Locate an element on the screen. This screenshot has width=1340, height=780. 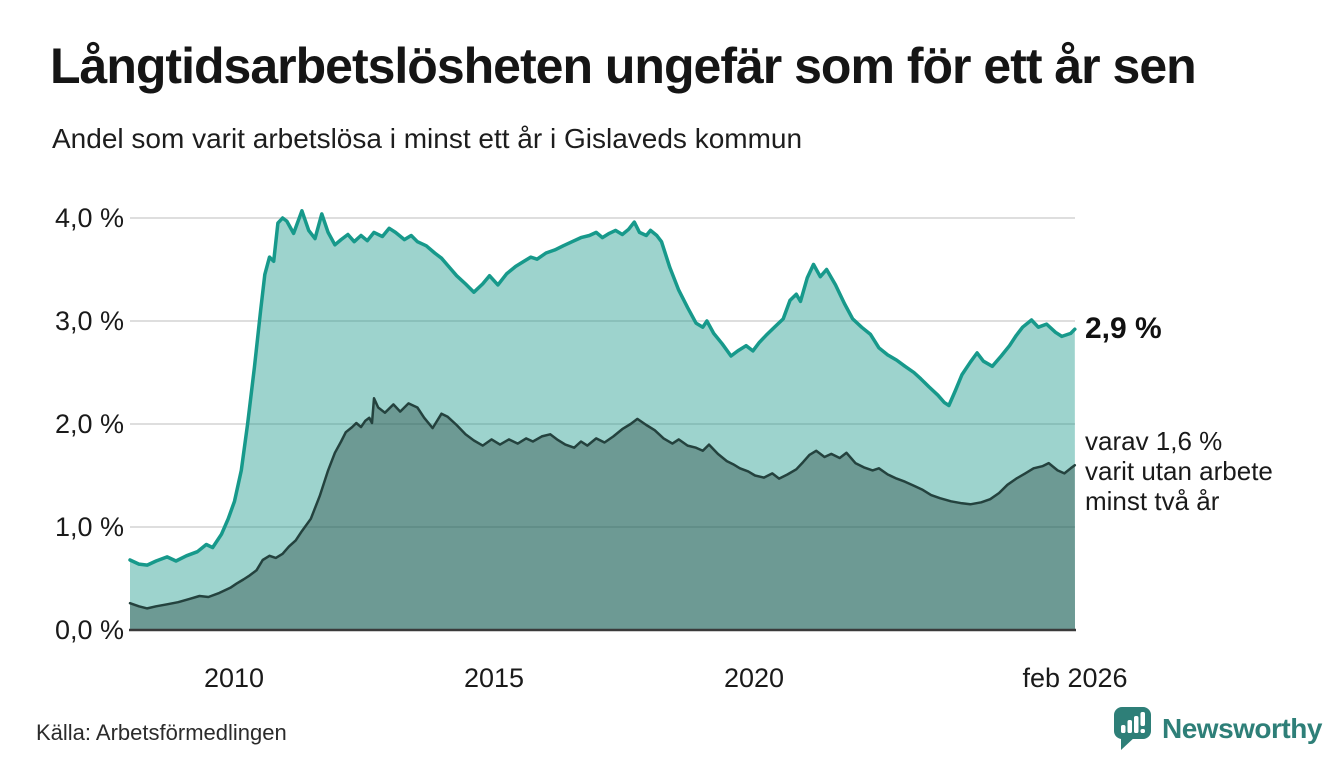
y-tick-label: 4,0 % is located at coordinates (89, 218).